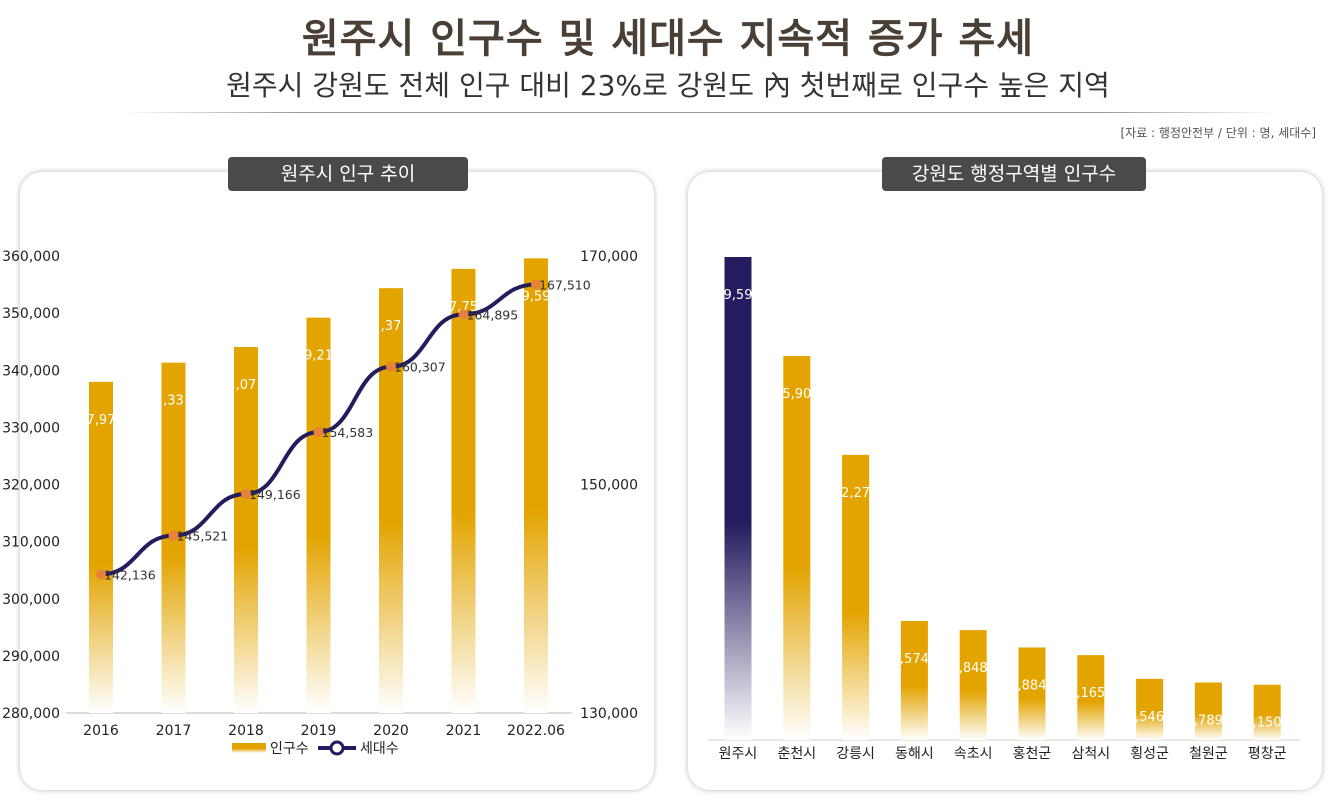 This screenshot has height=808, width=1336. What do you see at coordinates (101, 420) in the screenshot?
I see `population-bar-label: 7,97` at bounding box center [101, 420].